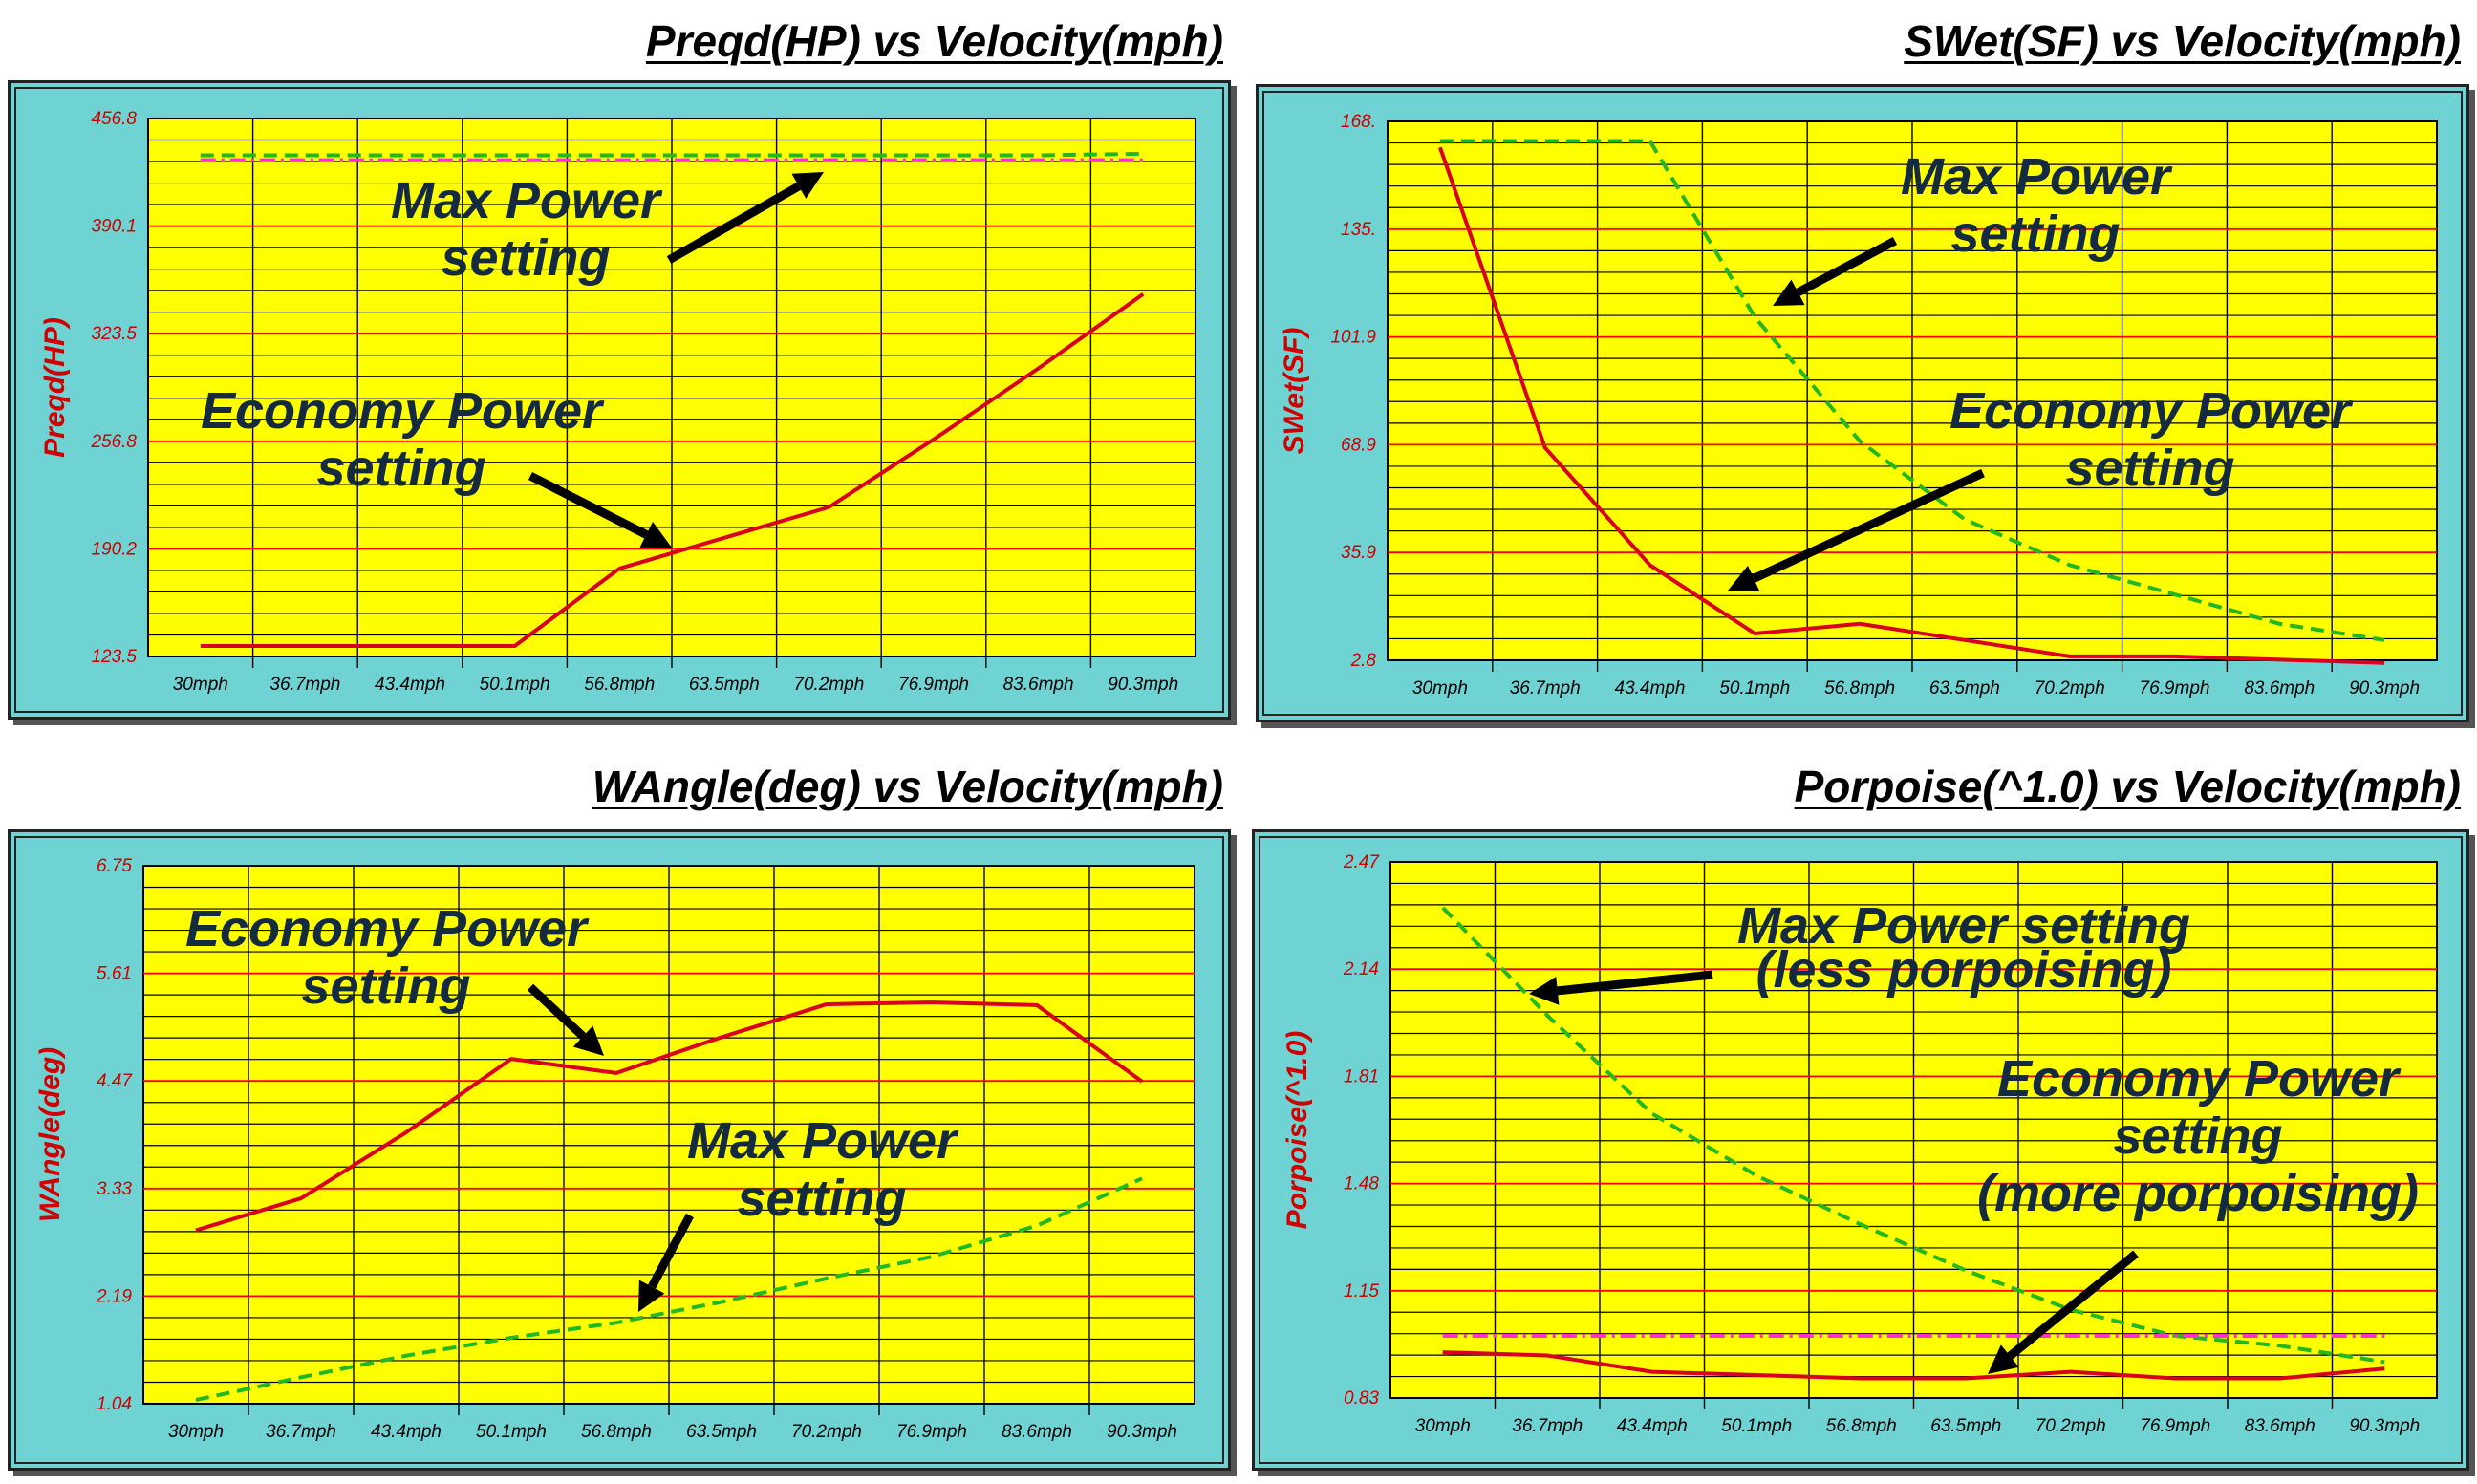 The image size is (2477, 1484). I want to click on y-tick-label: 5.61, so click(114, 974).